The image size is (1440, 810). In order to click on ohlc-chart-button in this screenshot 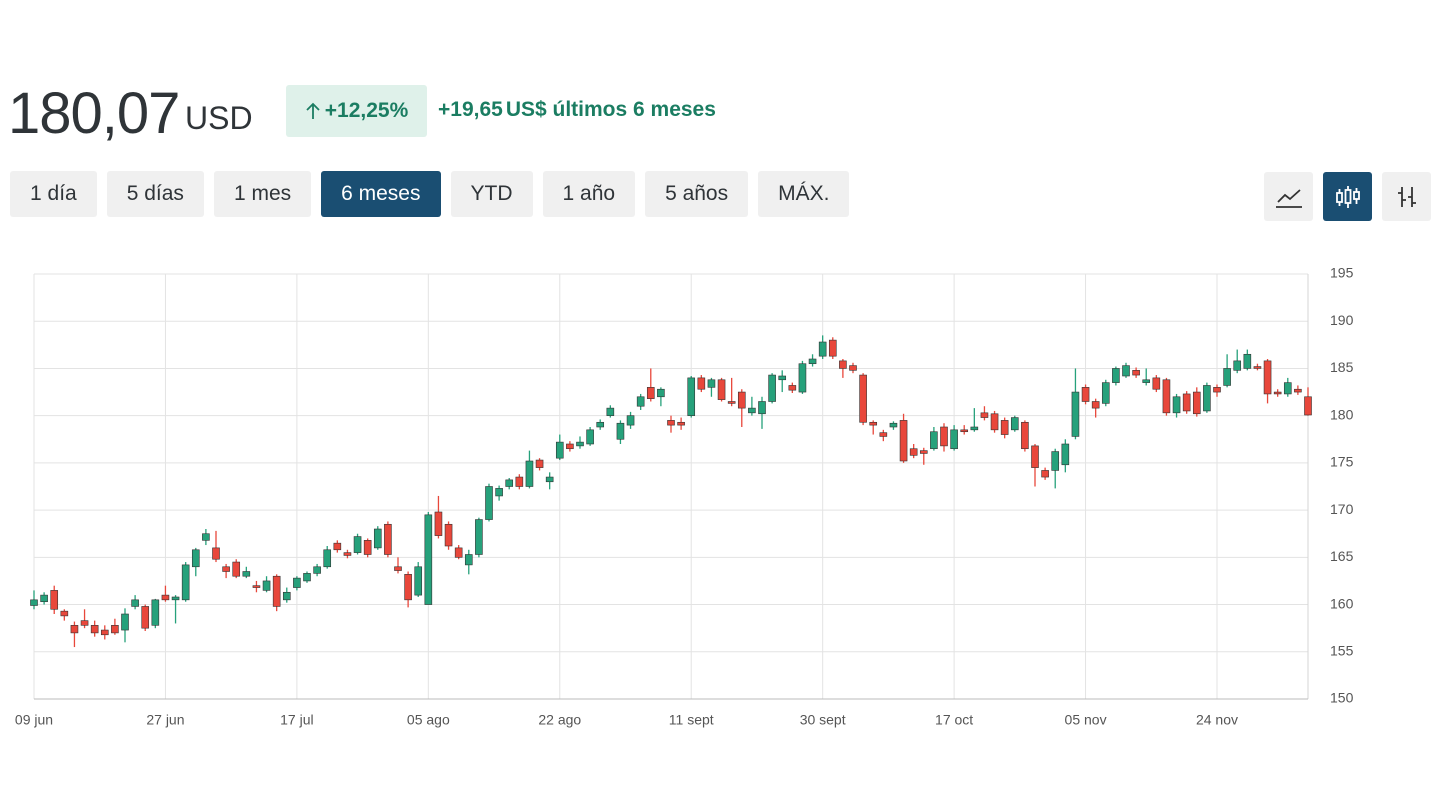, I will do `click(1406, 196)`.